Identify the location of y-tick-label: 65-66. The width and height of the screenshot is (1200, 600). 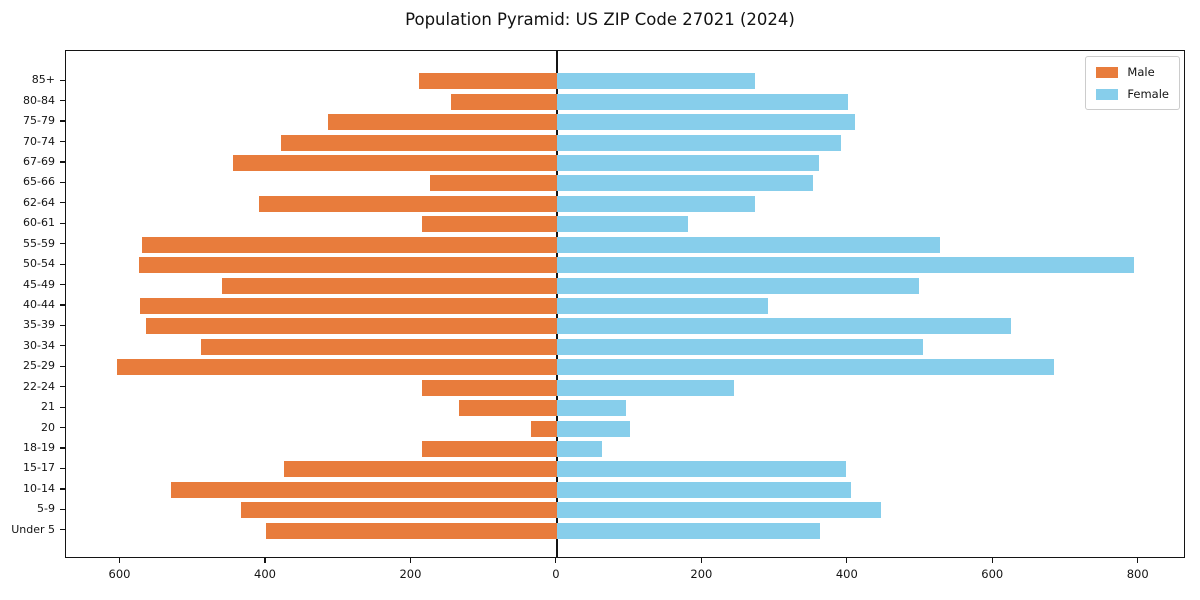
(39, 182).